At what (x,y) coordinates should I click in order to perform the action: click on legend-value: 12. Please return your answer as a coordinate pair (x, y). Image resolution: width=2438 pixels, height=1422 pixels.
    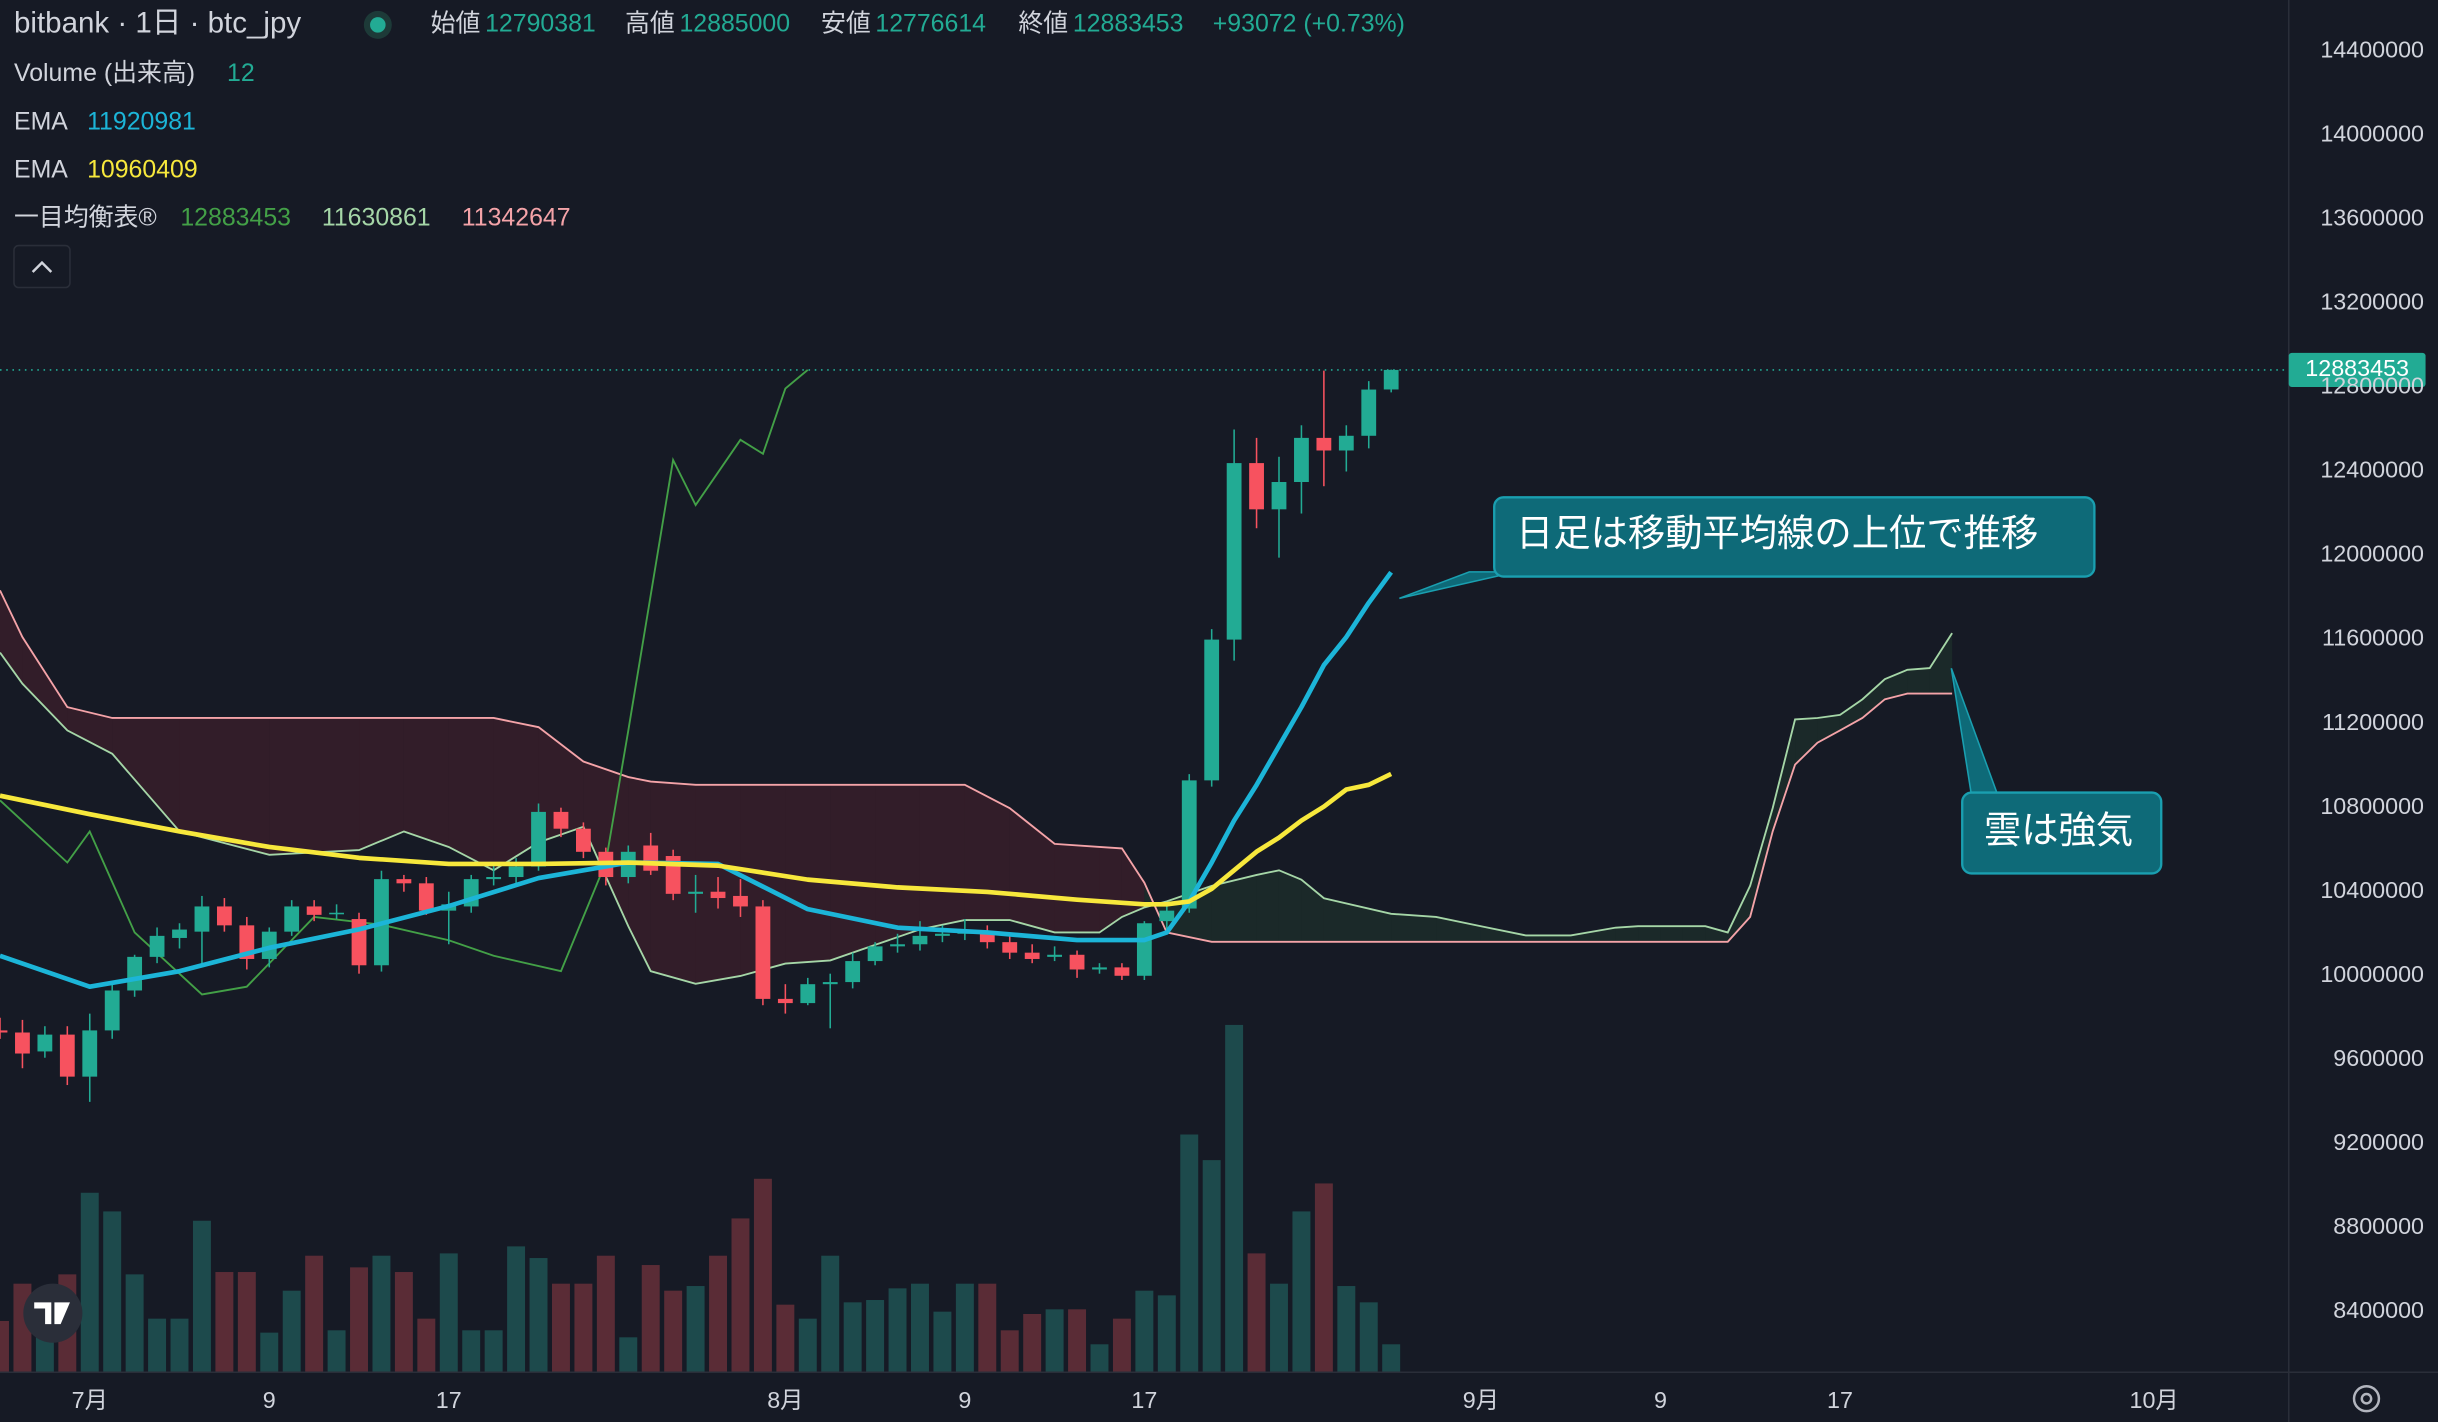
    Looking at the image, I should click on (241, 73).